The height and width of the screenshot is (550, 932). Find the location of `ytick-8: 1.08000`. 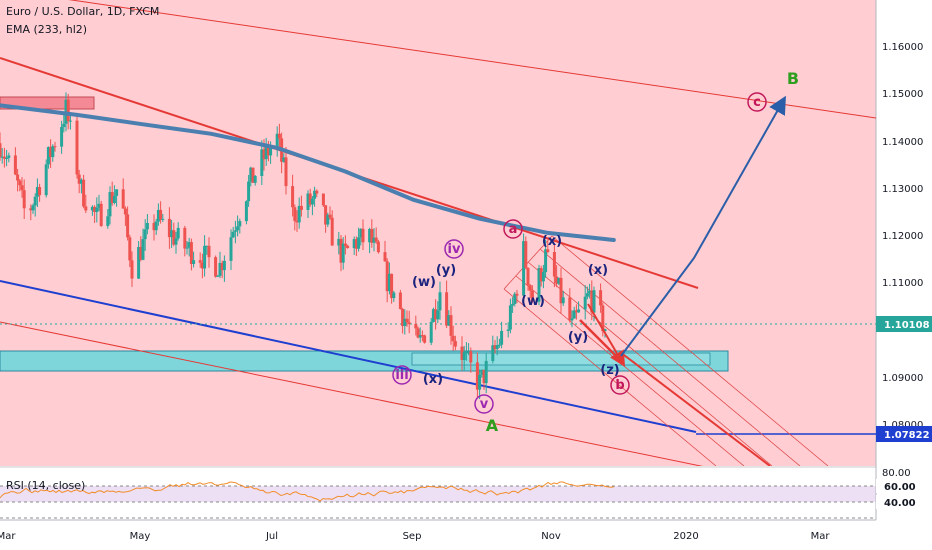

ytick-8: 1.08000 is located at coordinates (902, 425).